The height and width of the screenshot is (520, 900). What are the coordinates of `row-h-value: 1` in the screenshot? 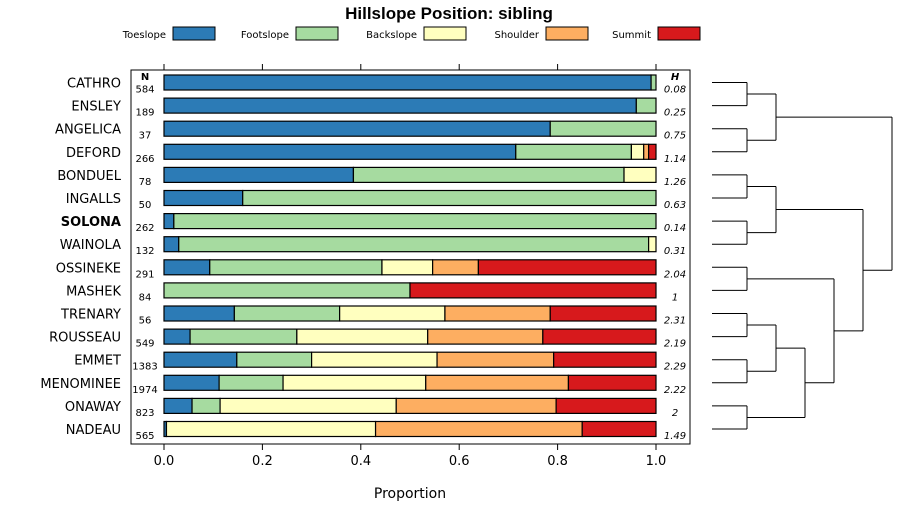 It's located at (675, 297).